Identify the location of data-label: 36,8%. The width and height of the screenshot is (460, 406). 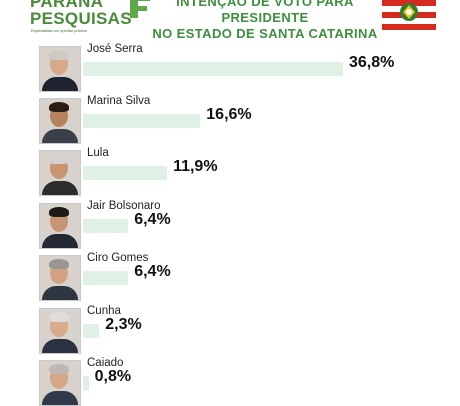
(372, 62).